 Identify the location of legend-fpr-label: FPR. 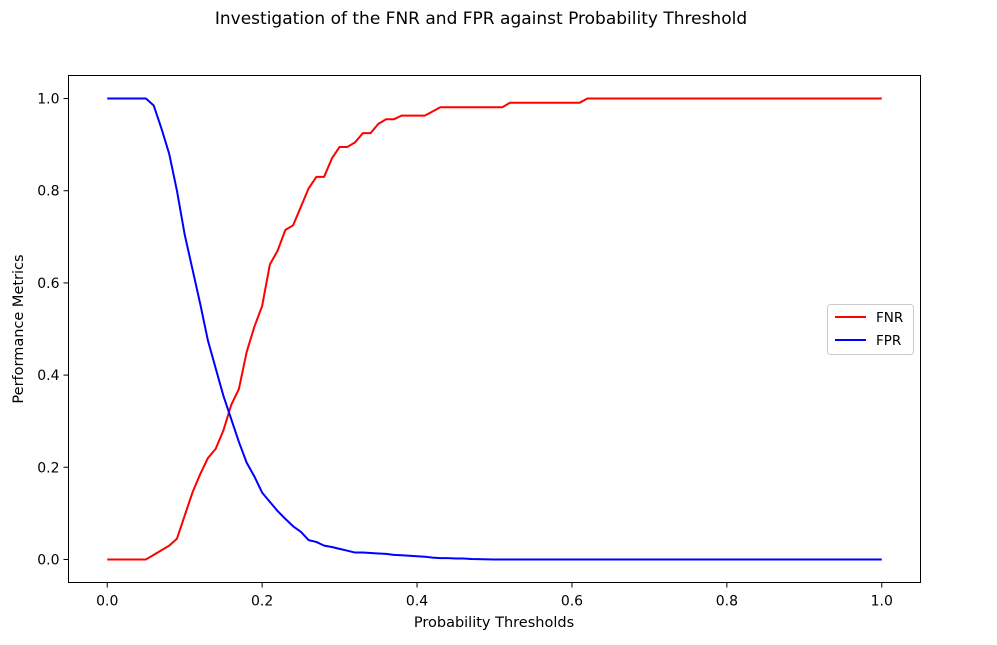
(888, 341).